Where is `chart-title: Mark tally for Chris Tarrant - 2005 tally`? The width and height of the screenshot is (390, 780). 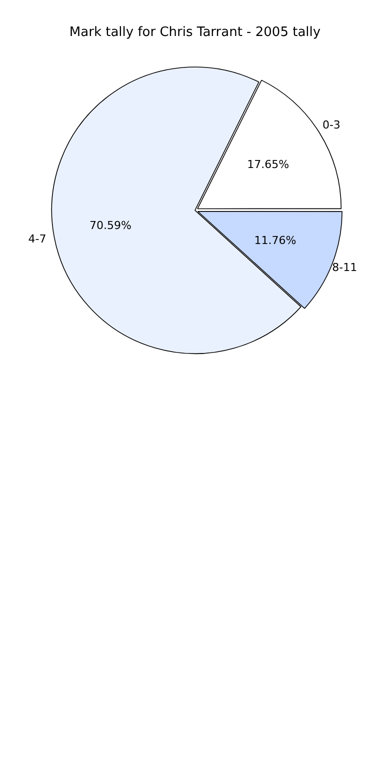
chart-title: Mark tally for Chris Tarrant - 2005 tally is located at coordinates (195, 32).